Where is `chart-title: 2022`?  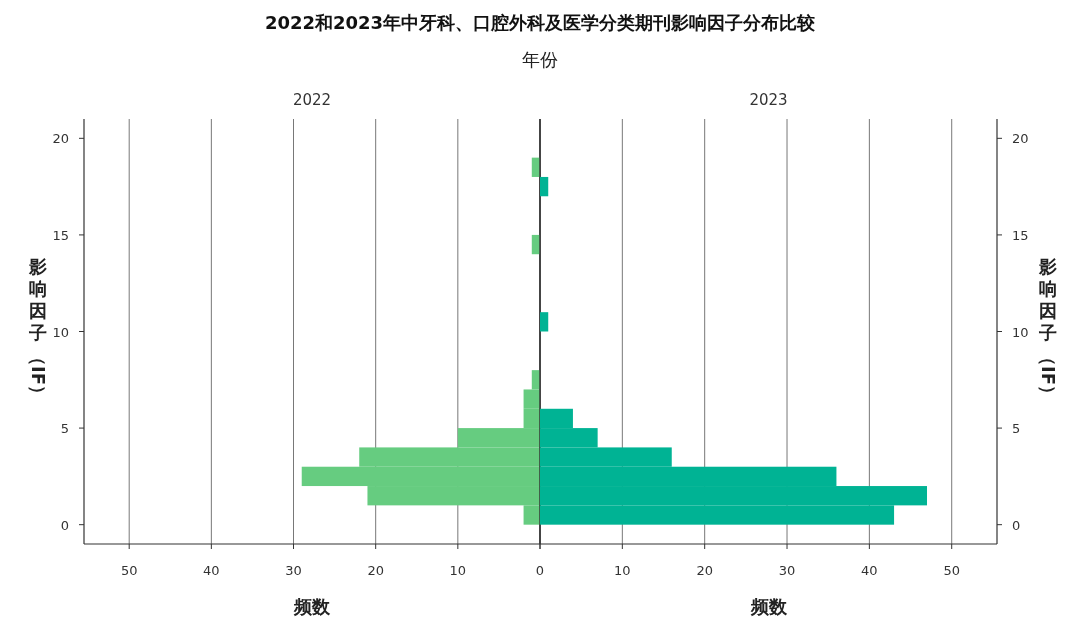 chart-title: 2022 is located at coordinates (312, 100).